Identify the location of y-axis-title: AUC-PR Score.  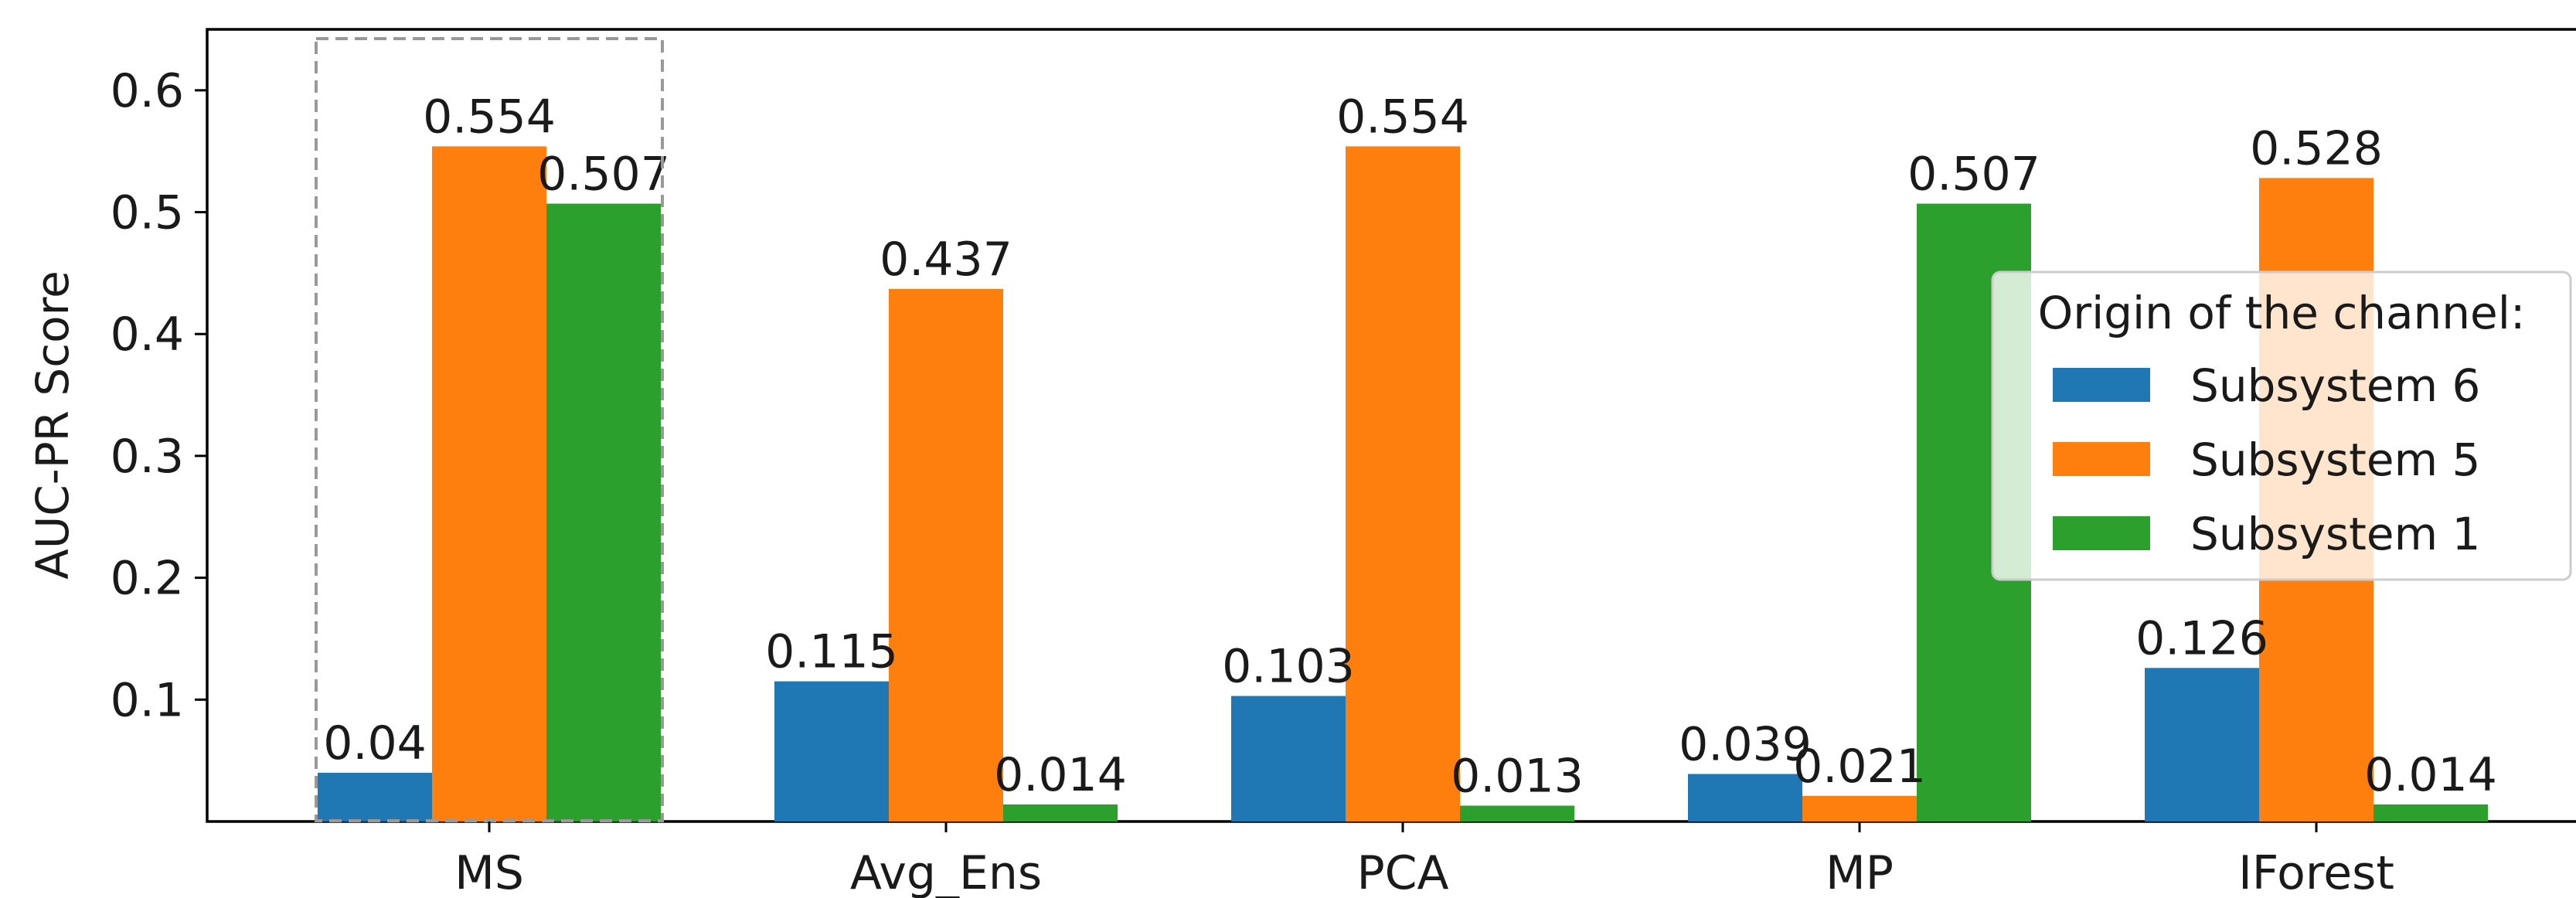
(52, 425).